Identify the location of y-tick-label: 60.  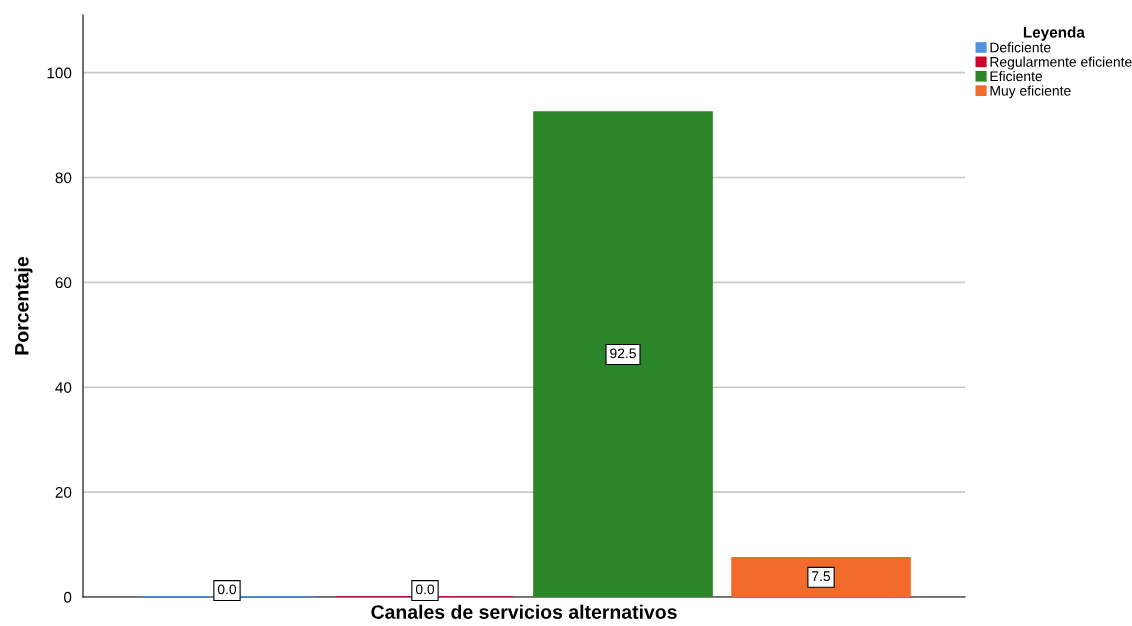
(63, 283).